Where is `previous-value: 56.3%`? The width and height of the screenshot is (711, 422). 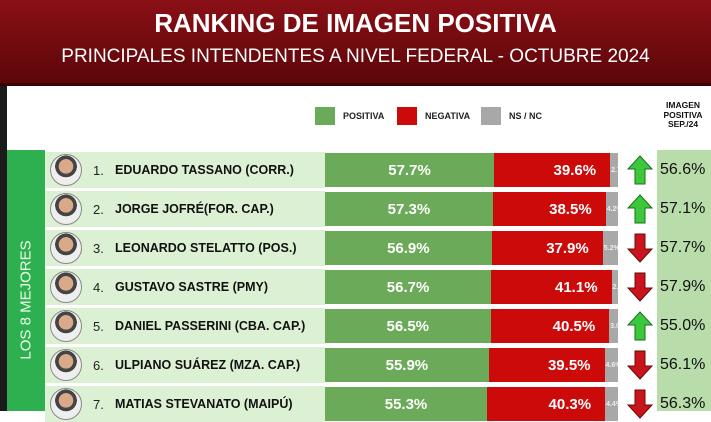
previous-value: 56.3% is located at coordinates (683, 403).